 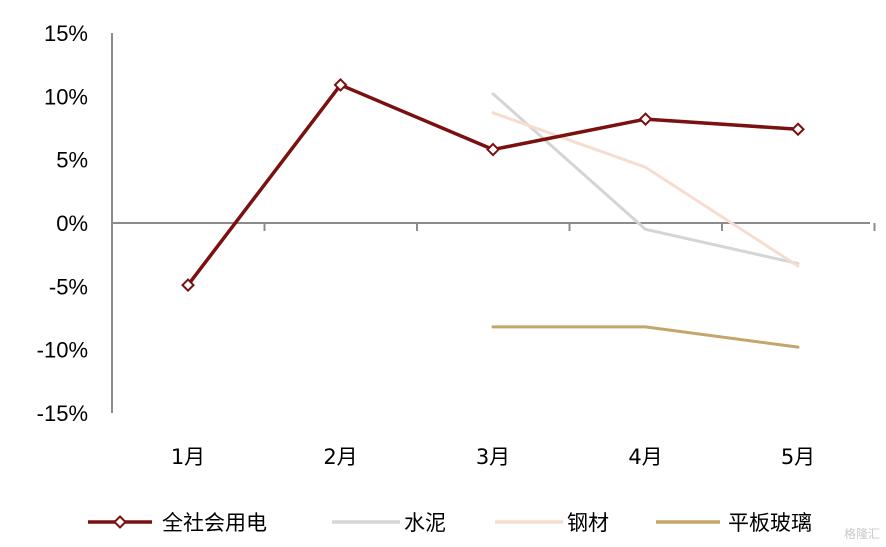 What do you see at coordinates (493, 457) in the screenshot?
I see `x-tick-label: 3月` at bounding box center [493, 457].